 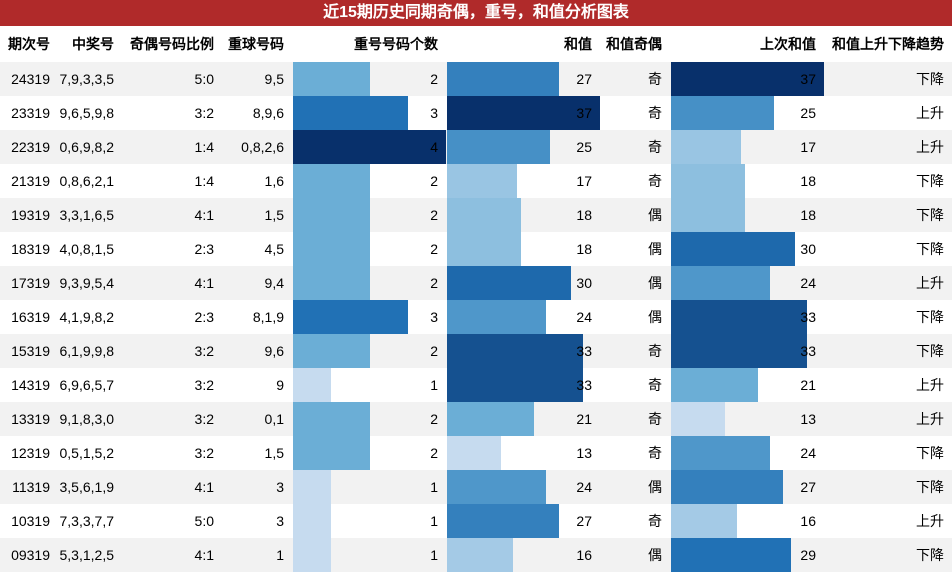 I want to click on table-cell: 1,5, so click(x=274, y=453).